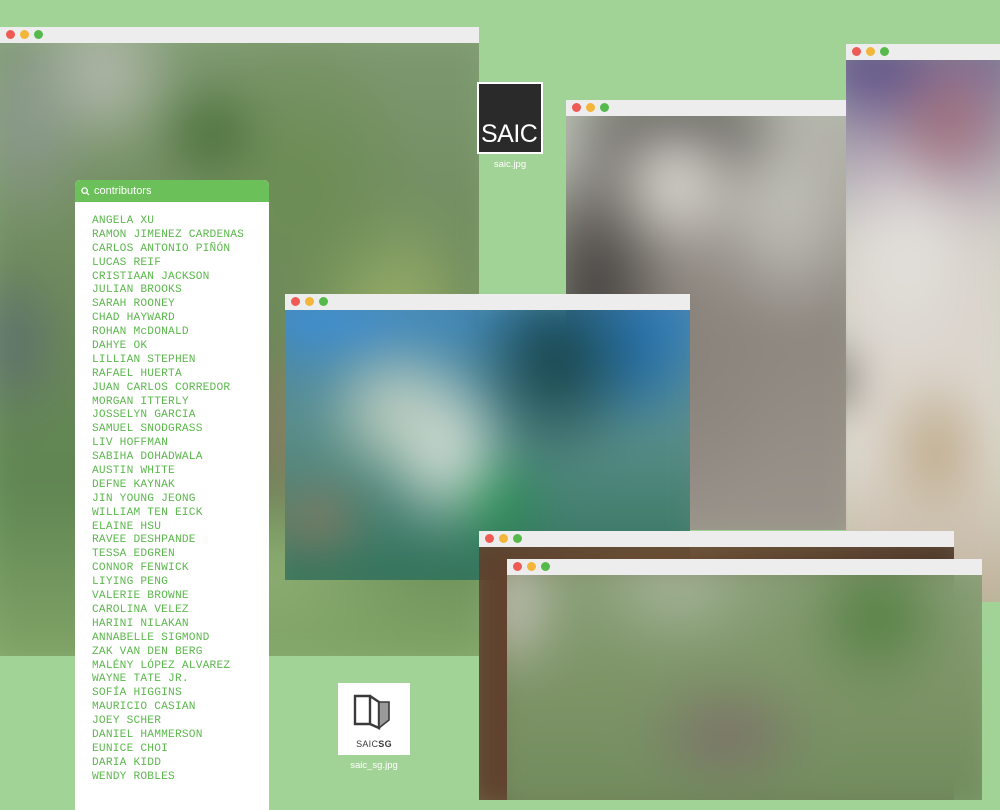  I want to click on contributor-name: LIV HOFFMAN, so click(130, 443).